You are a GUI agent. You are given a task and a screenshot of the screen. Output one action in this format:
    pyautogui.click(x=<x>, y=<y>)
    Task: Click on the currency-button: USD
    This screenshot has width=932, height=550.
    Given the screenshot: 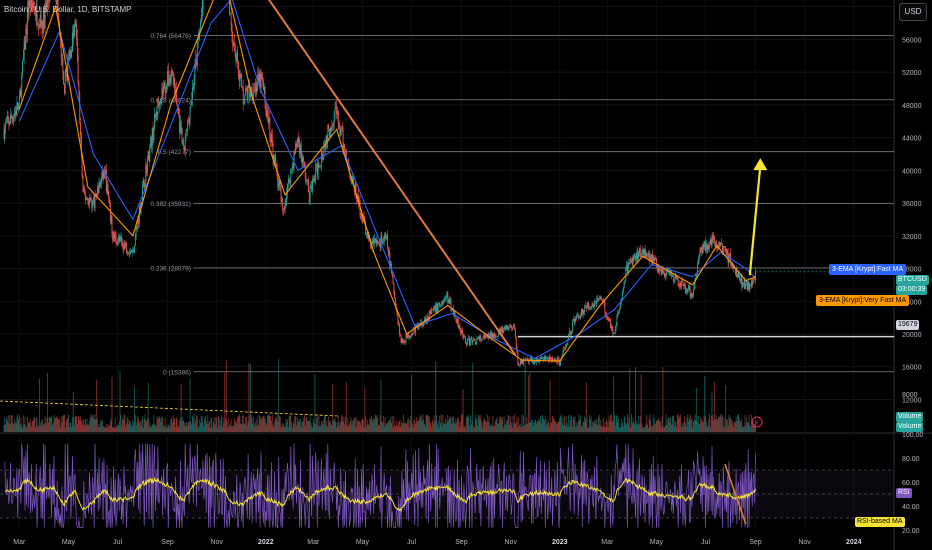 What is the action you would take?
    pyautogui.click(x=913, y=12)
    